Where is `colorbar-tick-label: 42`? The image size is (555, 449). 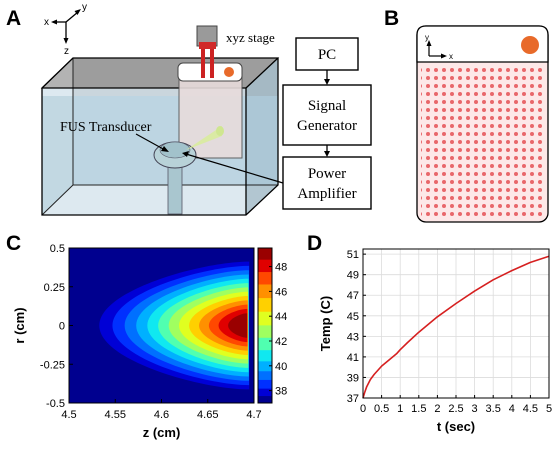
colorbar-tick-label: 42 is located at coordinates (281, 342).